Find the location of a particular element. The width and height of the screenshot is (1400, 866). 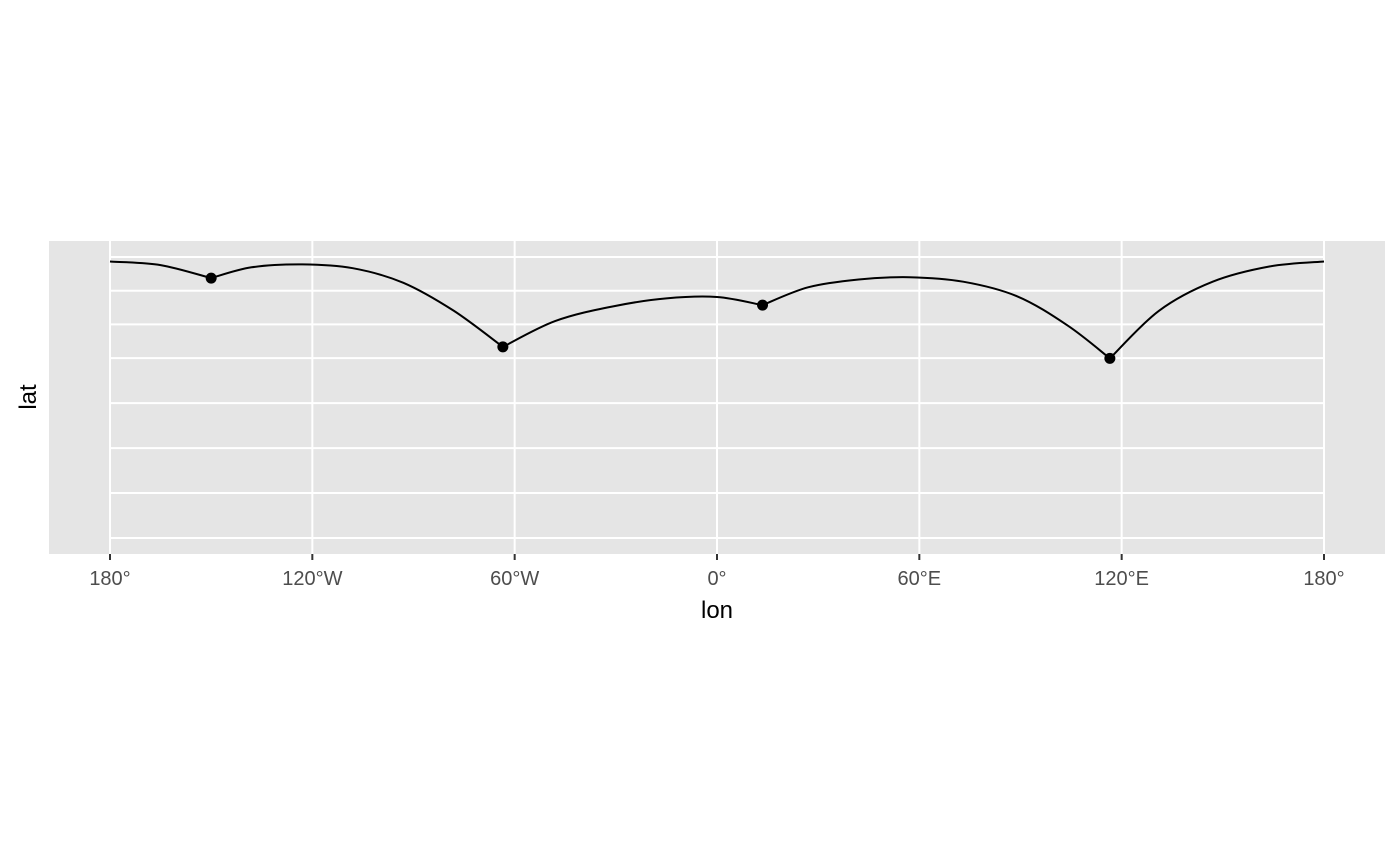

city-points is located at coordinates (660, 318).